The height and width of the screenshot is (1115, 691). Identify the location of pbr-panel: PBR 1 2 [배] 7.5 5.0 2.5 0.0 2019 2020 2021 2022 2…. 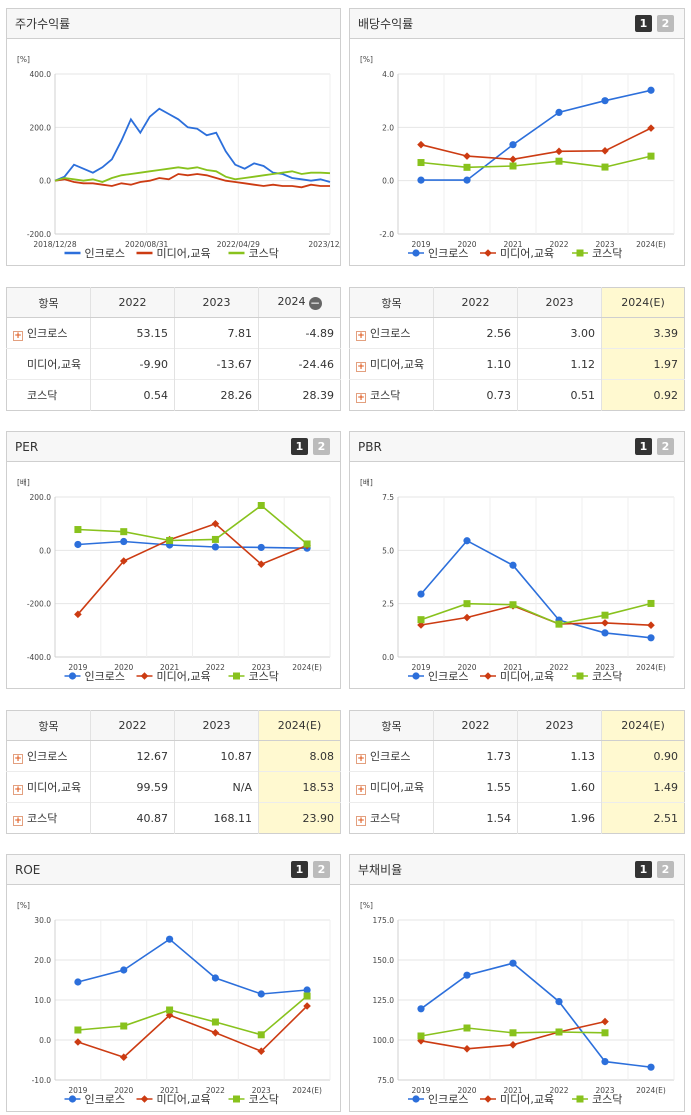
(517, 560).